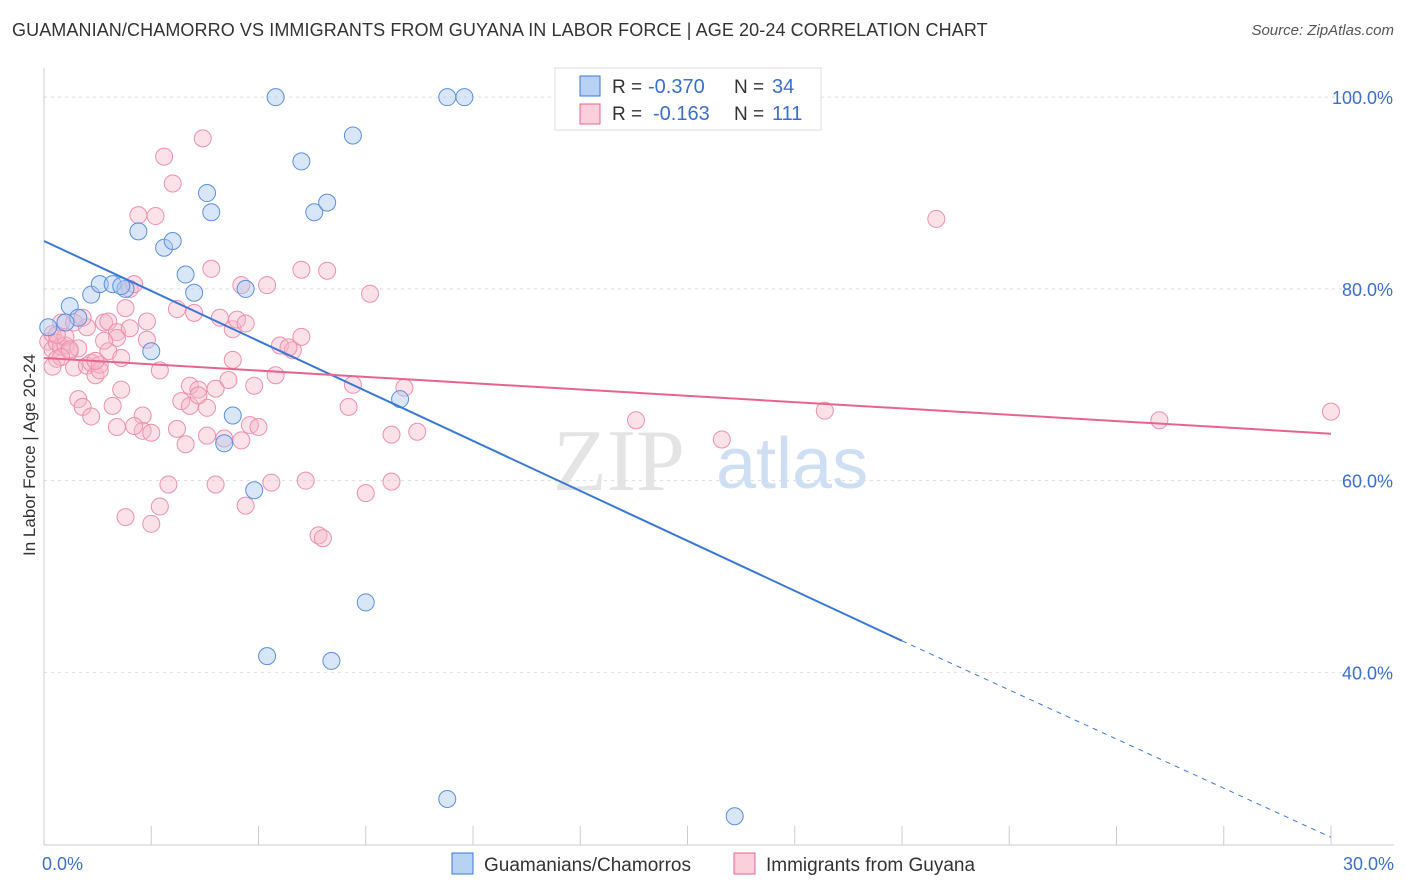  I want to click on y-tick-label-2: 60.0%, so click(1367, 482).